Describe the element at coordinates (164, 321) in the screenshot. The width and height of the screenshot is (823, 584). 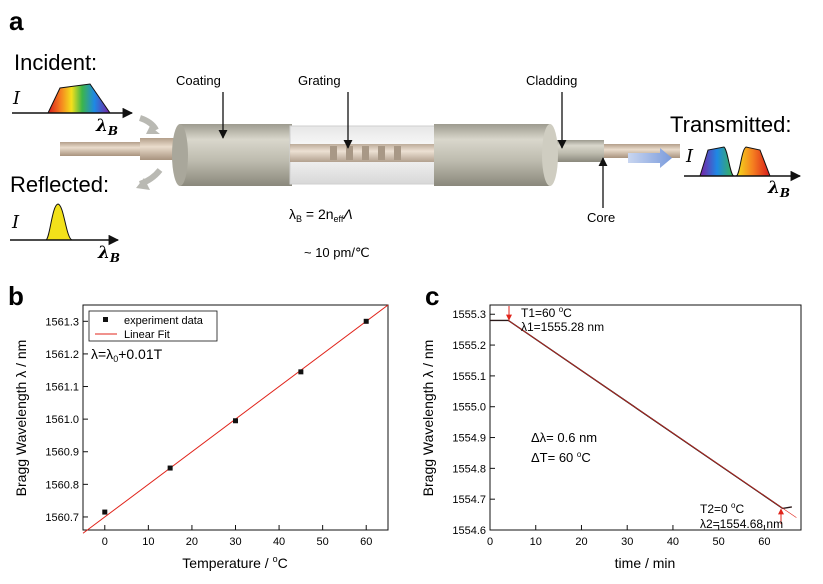
I see `legend-points-label: experiment data` at that location.